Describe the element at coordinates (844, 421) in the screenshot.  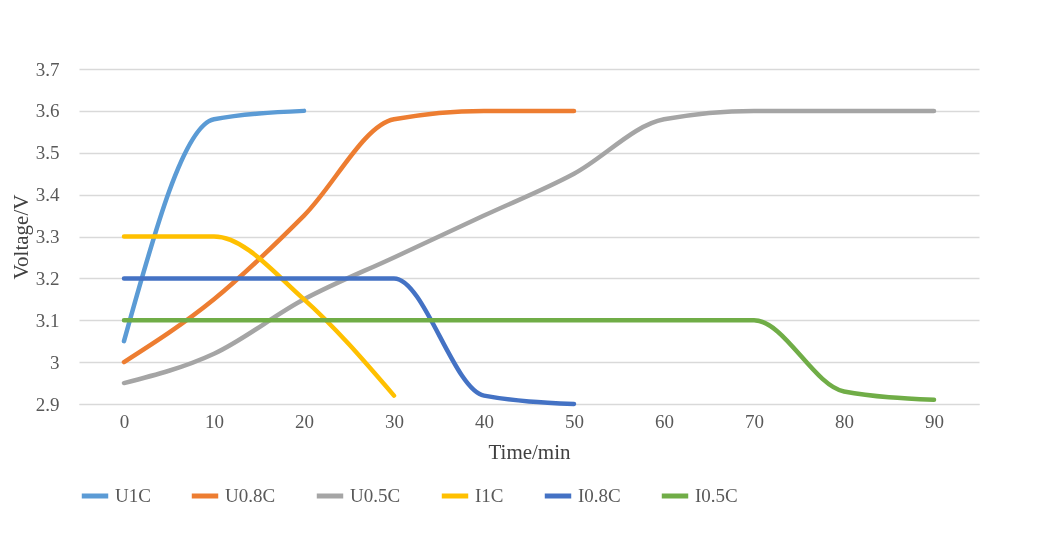
I see `x-tick-label: 80` at that location.